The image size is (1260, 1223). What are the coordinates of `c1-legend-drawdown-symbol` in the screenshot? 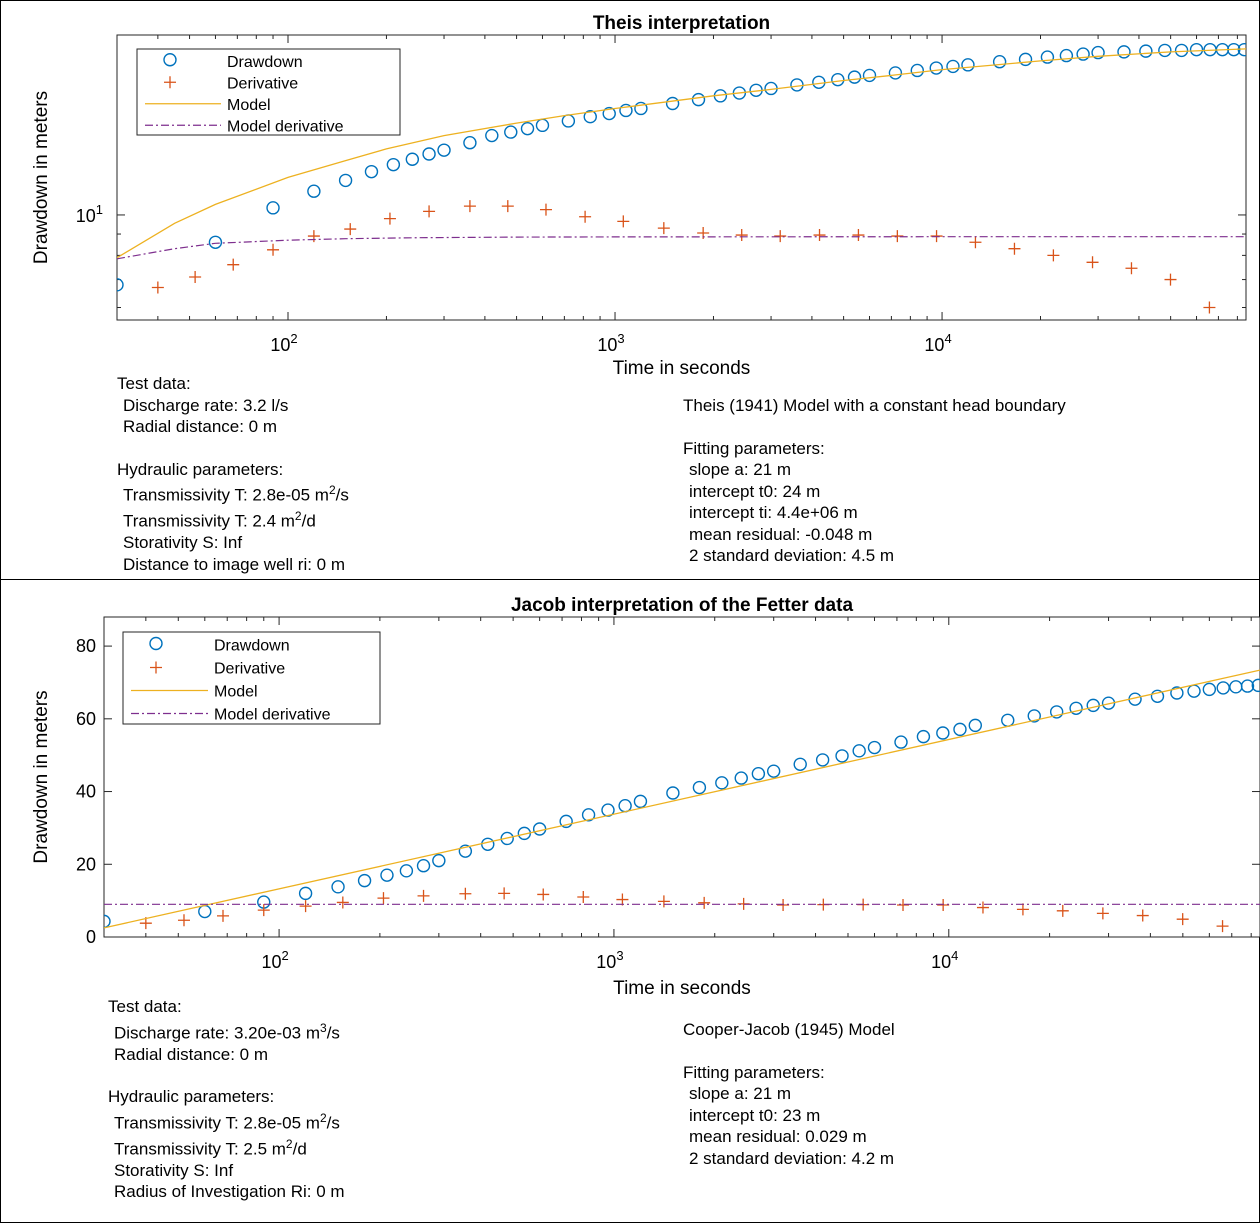 It's located at (170, 60).